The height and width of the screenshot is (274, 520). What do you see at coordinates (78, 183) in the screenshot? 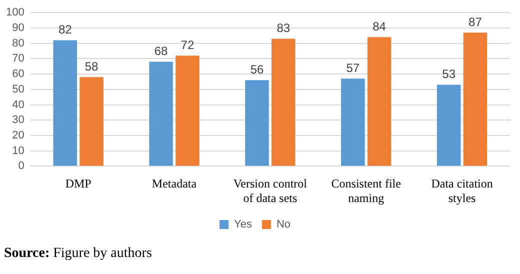
I see `x-tick-label: DMP` at bounding box center [78, 183].